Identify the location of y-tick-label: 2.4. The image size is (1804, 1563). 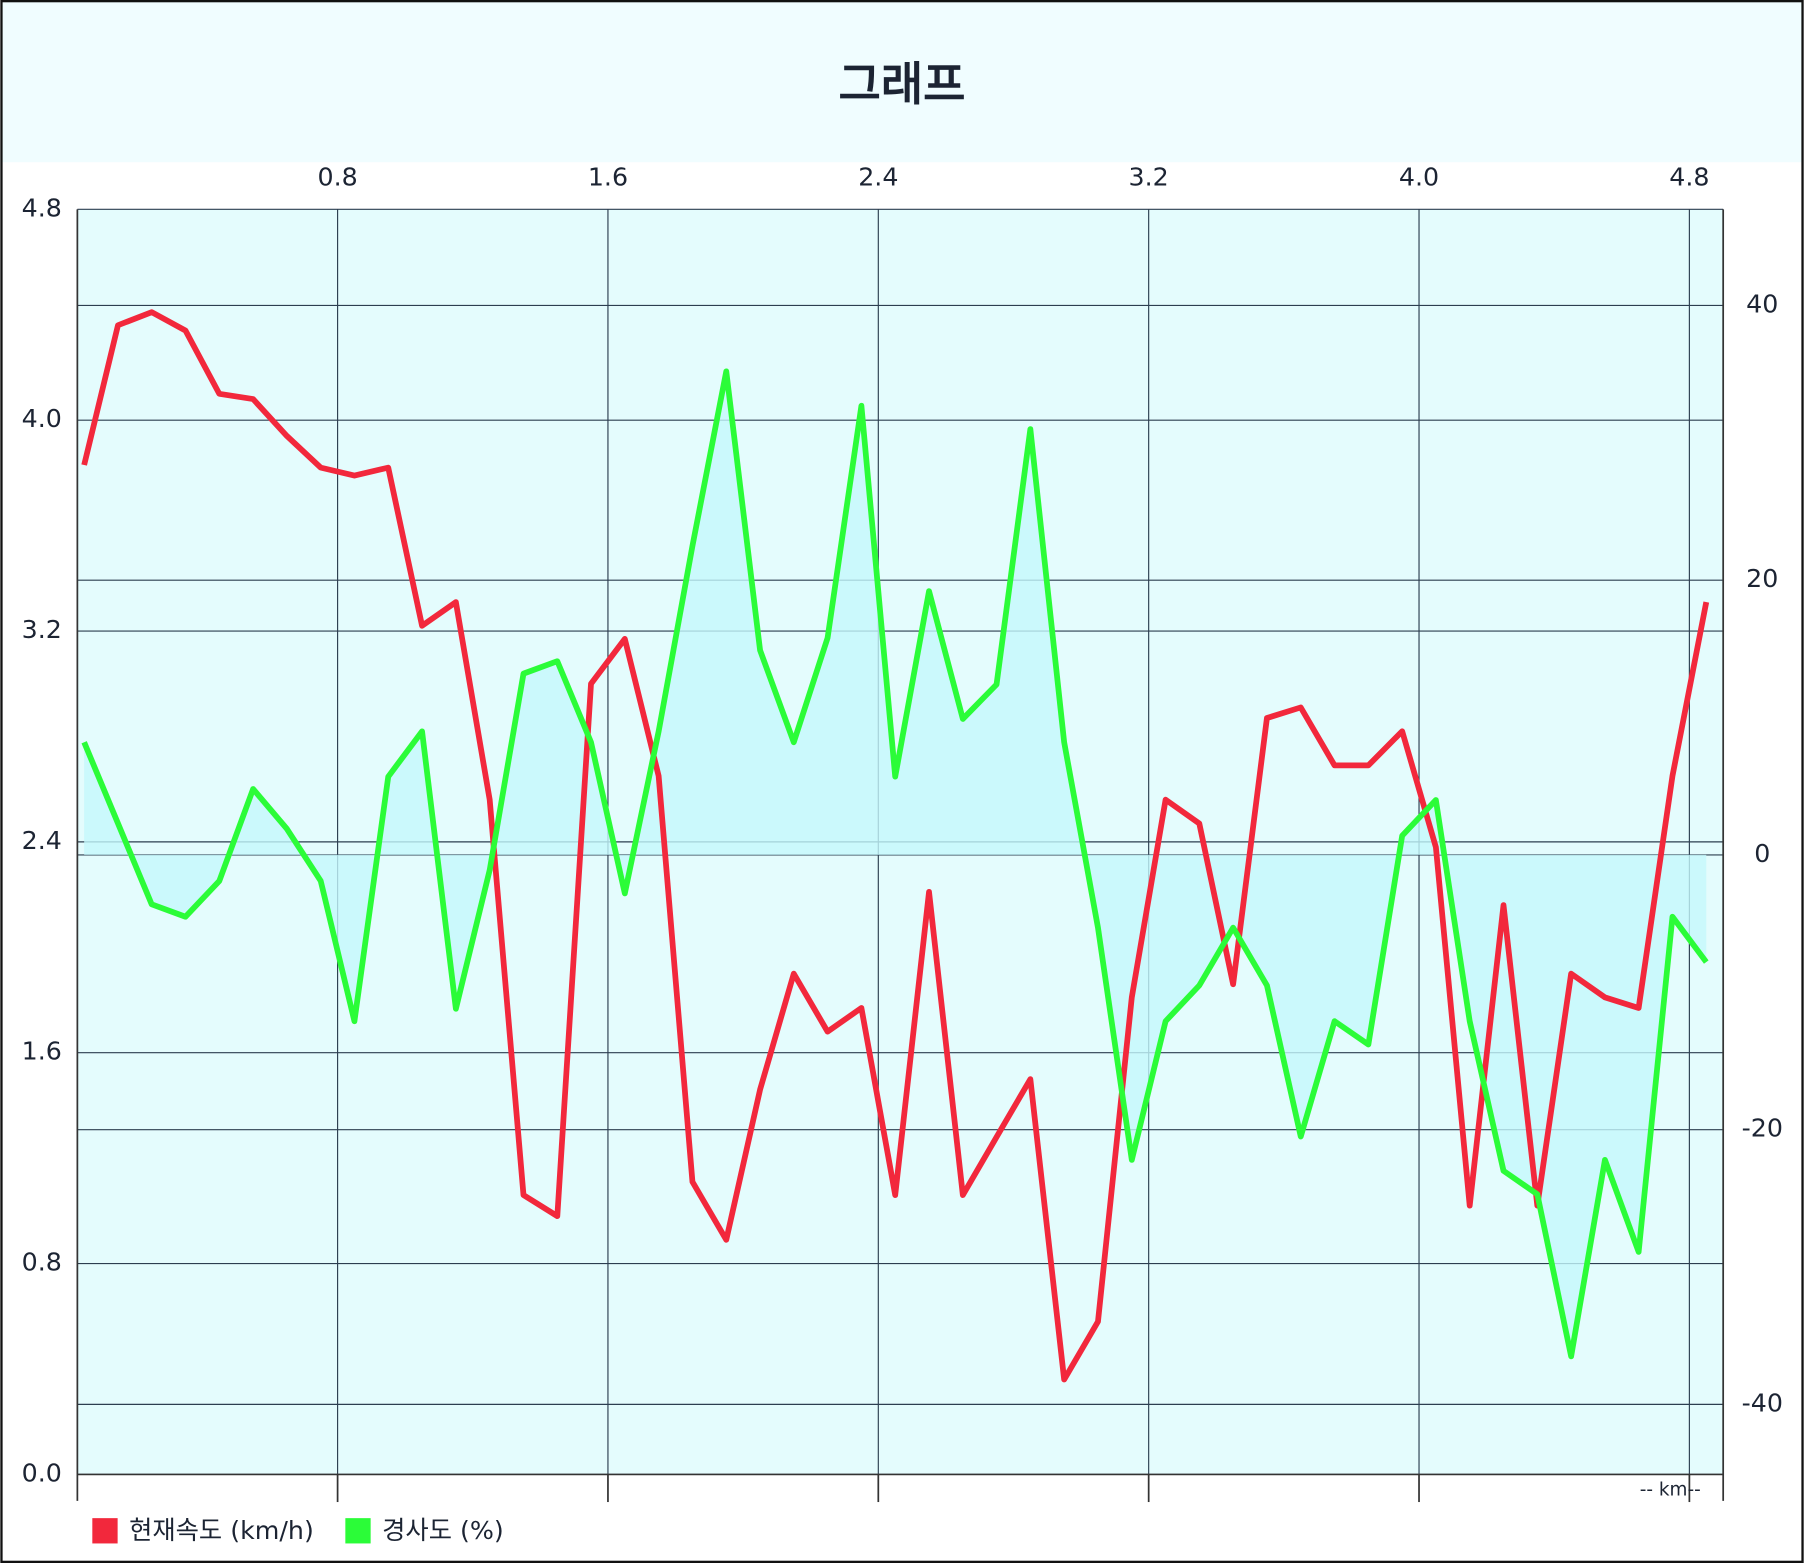
(42, 840).